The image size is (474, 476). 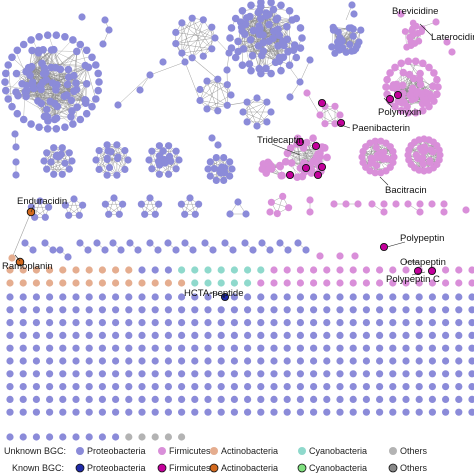 What do you see at coordinates (302, 451) in the screenshot?
I see `legend-unknown-cyanobacteria-swatch` at bounding box center [302, 451].